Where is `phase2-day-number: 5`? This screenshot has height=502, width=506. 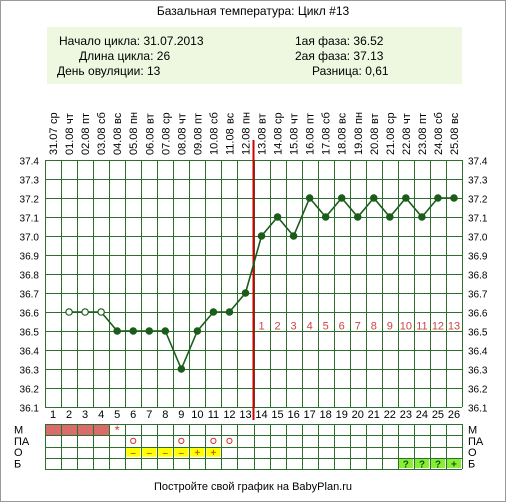
phase2-day-number: 5 is located at coordinates (326, 326).